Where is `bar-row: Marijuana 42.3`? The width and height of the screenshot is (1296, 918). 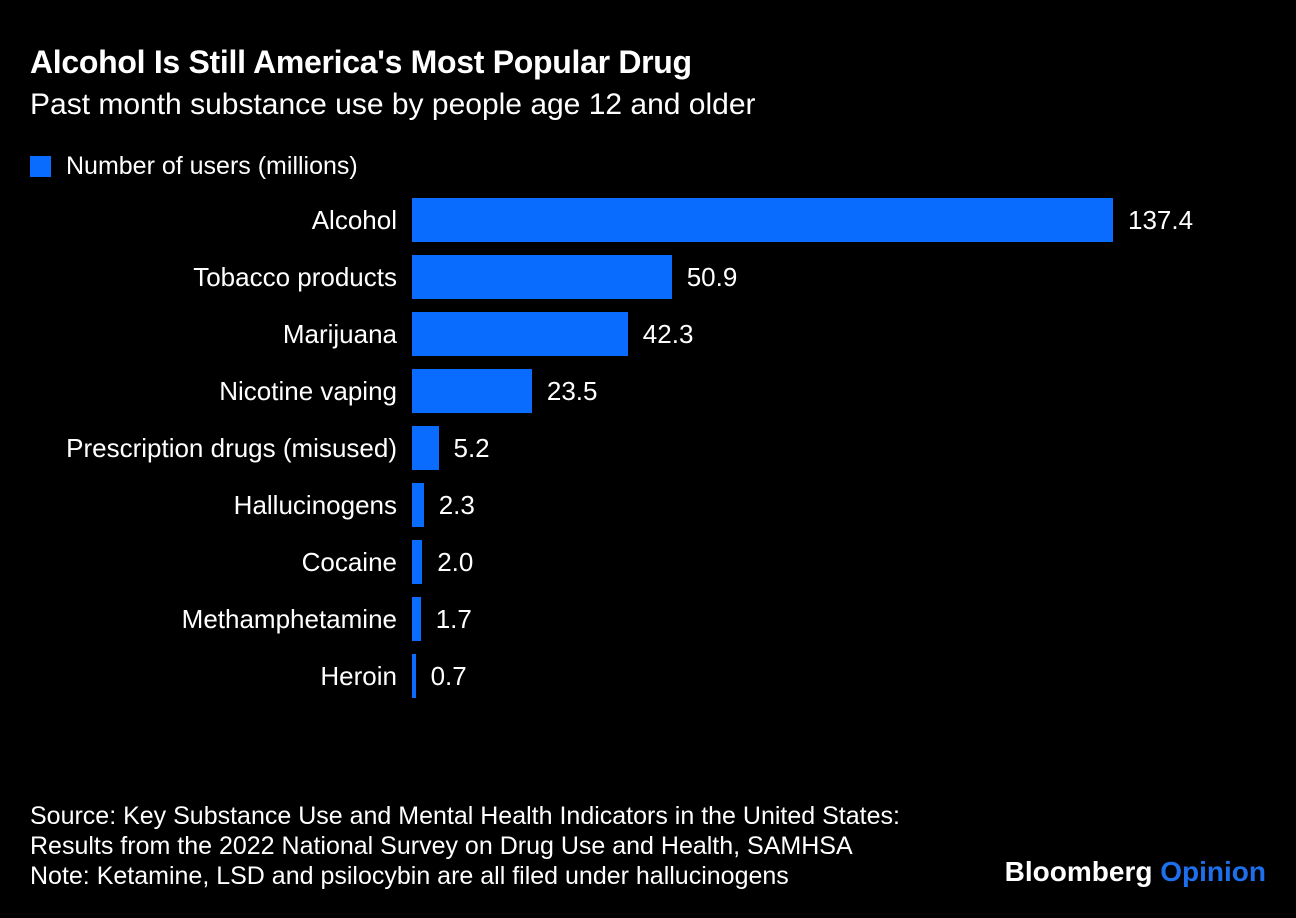
bar-row: Marijuana 42.3 is located at coordinates (648, 334).